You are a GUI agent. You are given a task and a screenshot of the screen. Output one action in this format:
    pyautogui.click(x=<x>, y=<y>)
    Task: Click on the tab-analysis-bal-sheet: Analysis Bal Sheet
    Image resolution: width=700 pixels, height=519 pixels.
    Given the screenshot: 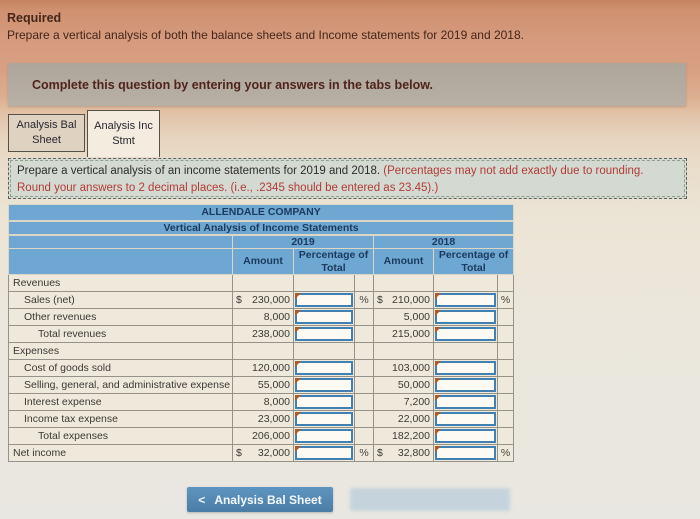 What is the action you would take?
    pyautogui.click(x=46, y=133)
    